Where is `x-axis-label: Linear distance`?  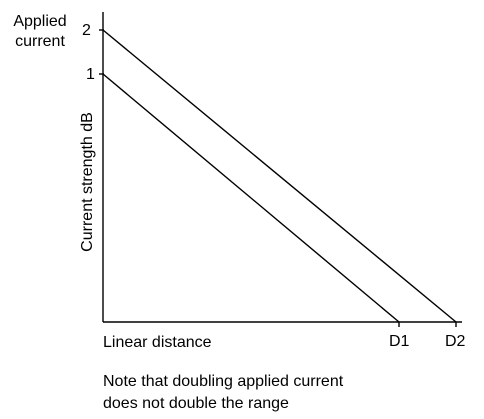
x-axis-label: Linear distance is located at coordinates (157, 342).